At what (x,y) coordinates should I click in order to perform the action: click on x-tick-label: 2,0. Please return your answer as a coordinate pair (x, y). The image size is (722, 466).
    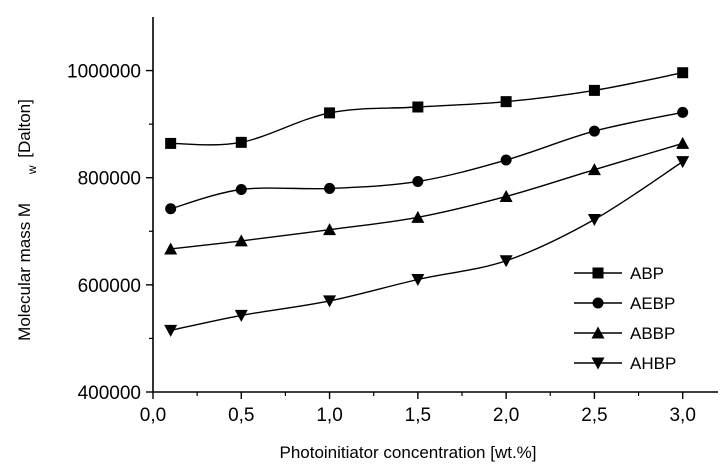
    Looking at the image, I should click on (506, 415).